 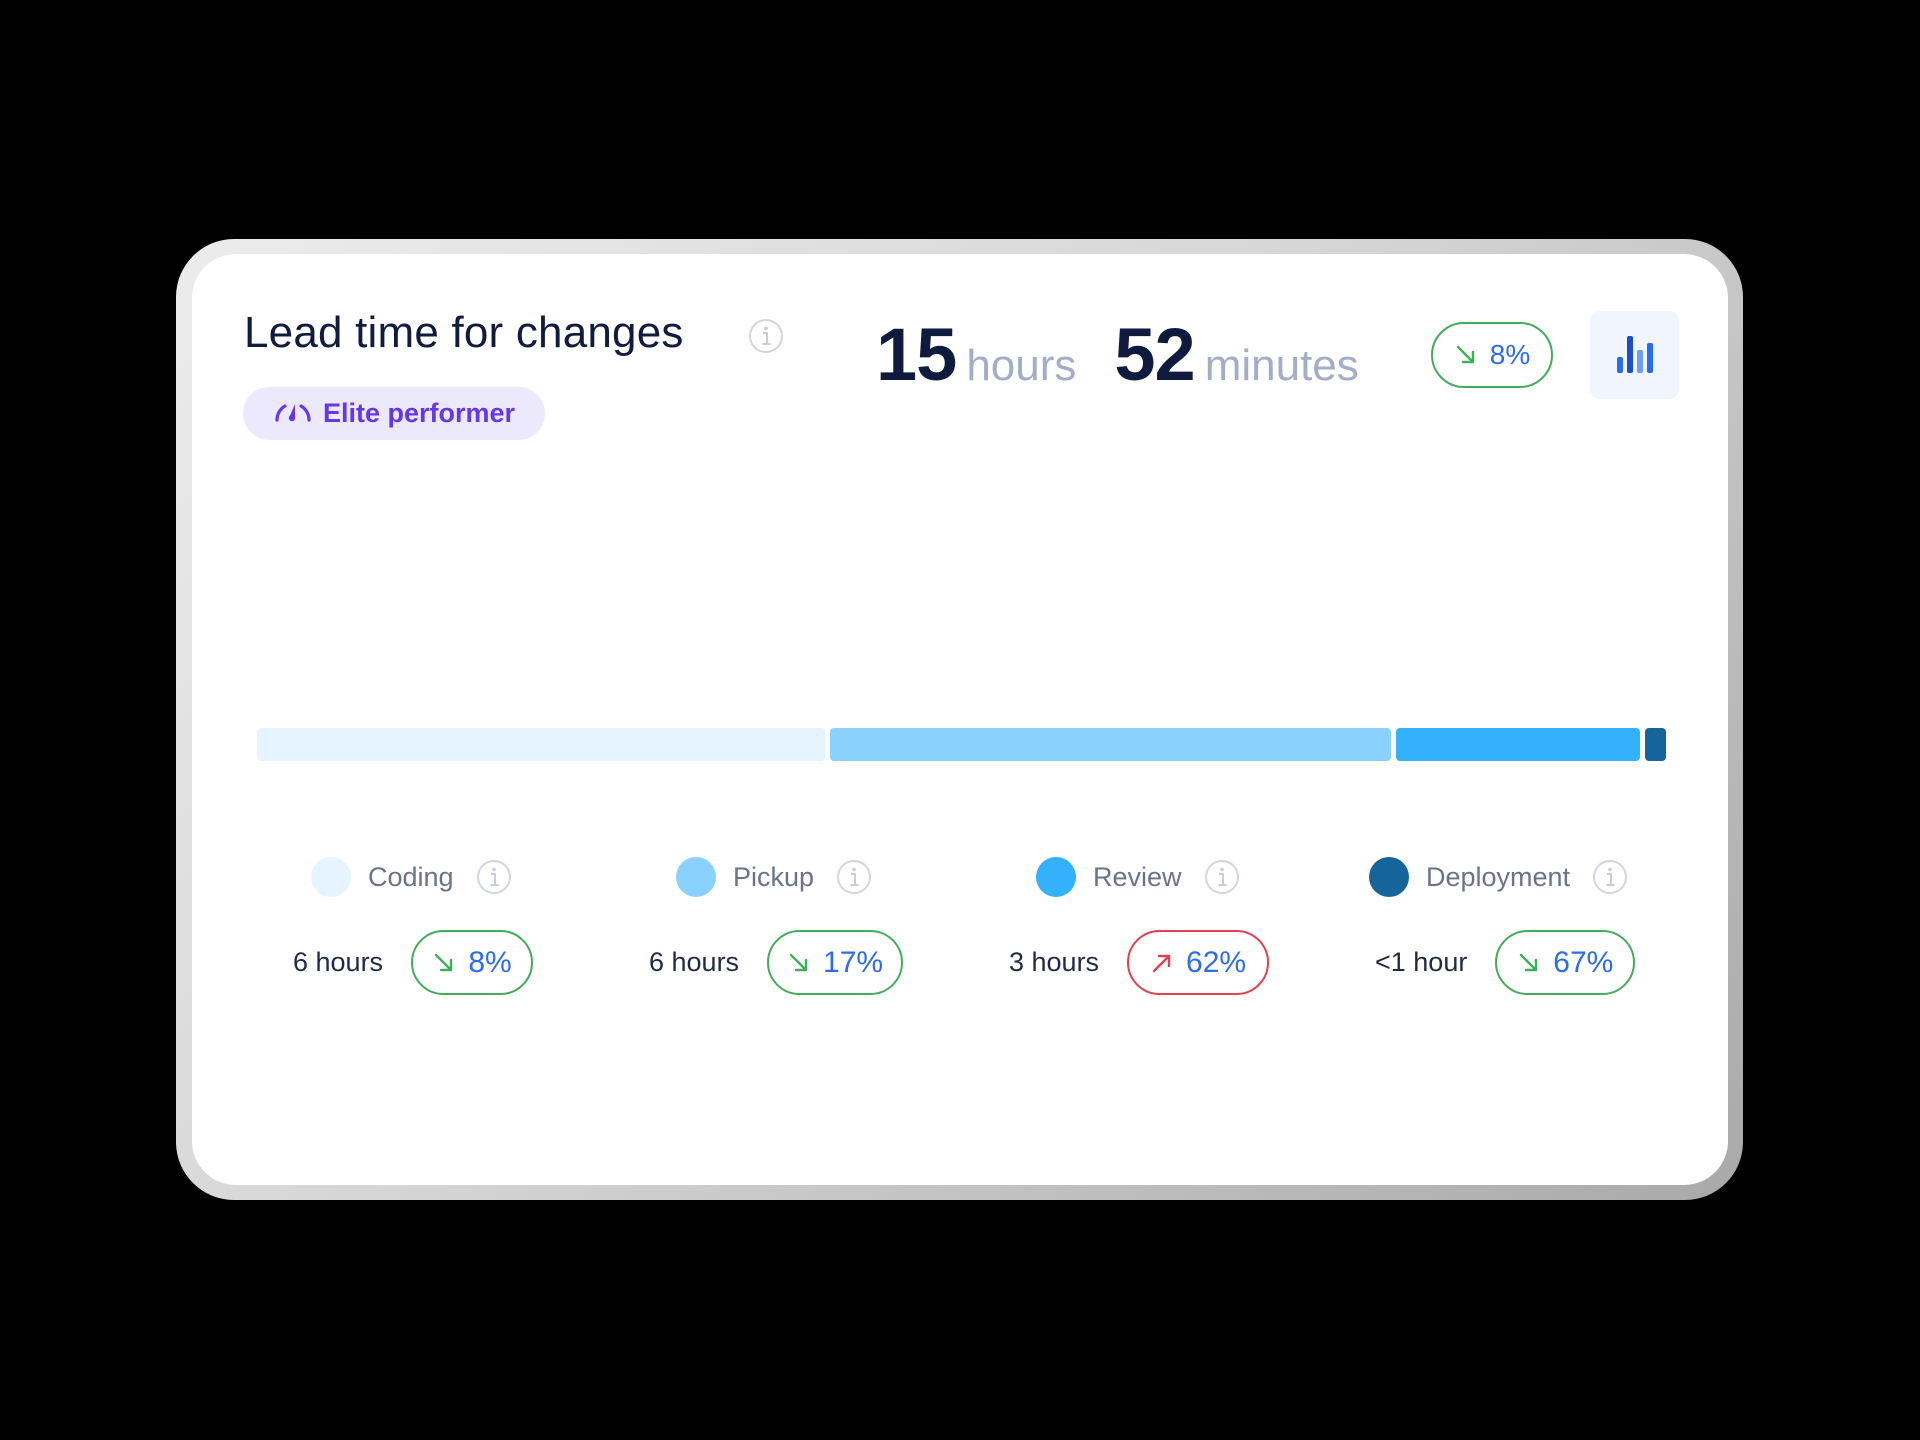 I want to click on stage-stat-coding: 6 hours 8%, so click(x=413, y=962).